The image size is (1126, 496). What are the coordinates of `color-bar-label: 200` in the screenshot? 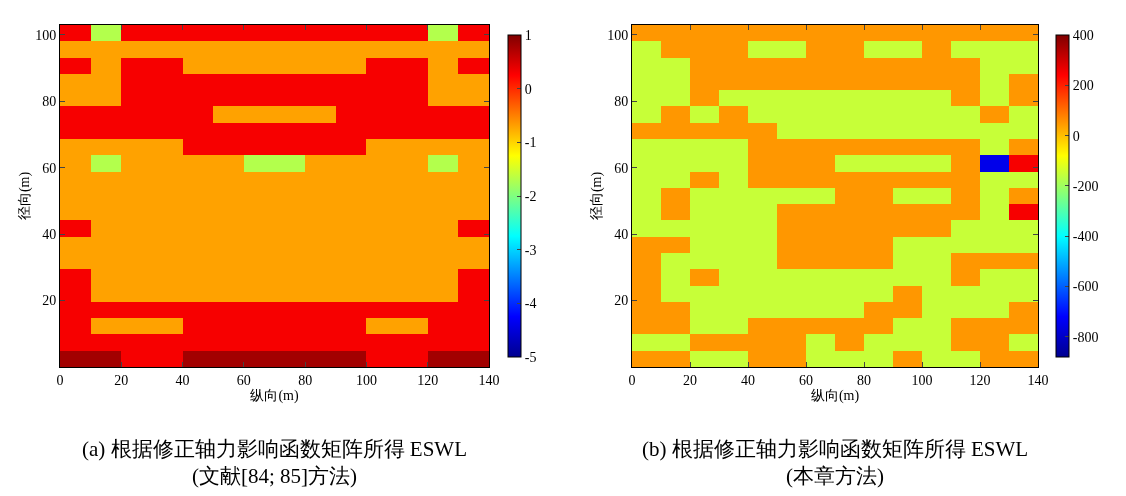 It's located at (1083, 86).